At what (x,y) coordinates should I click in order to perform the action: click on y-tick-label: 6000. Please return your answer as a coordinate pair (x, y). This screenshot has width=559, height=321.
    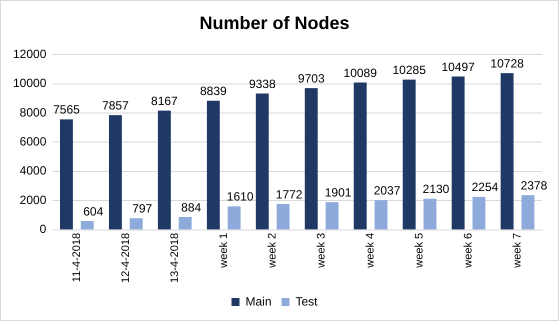
    Looking at the image, I should click on (33, 141).